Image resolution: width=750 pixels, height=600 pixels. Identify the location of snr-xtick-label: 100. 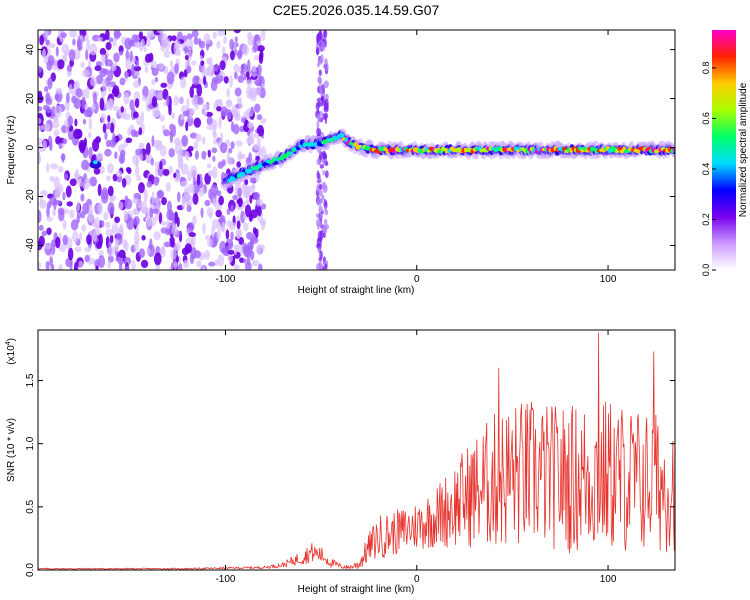
(608, 579).